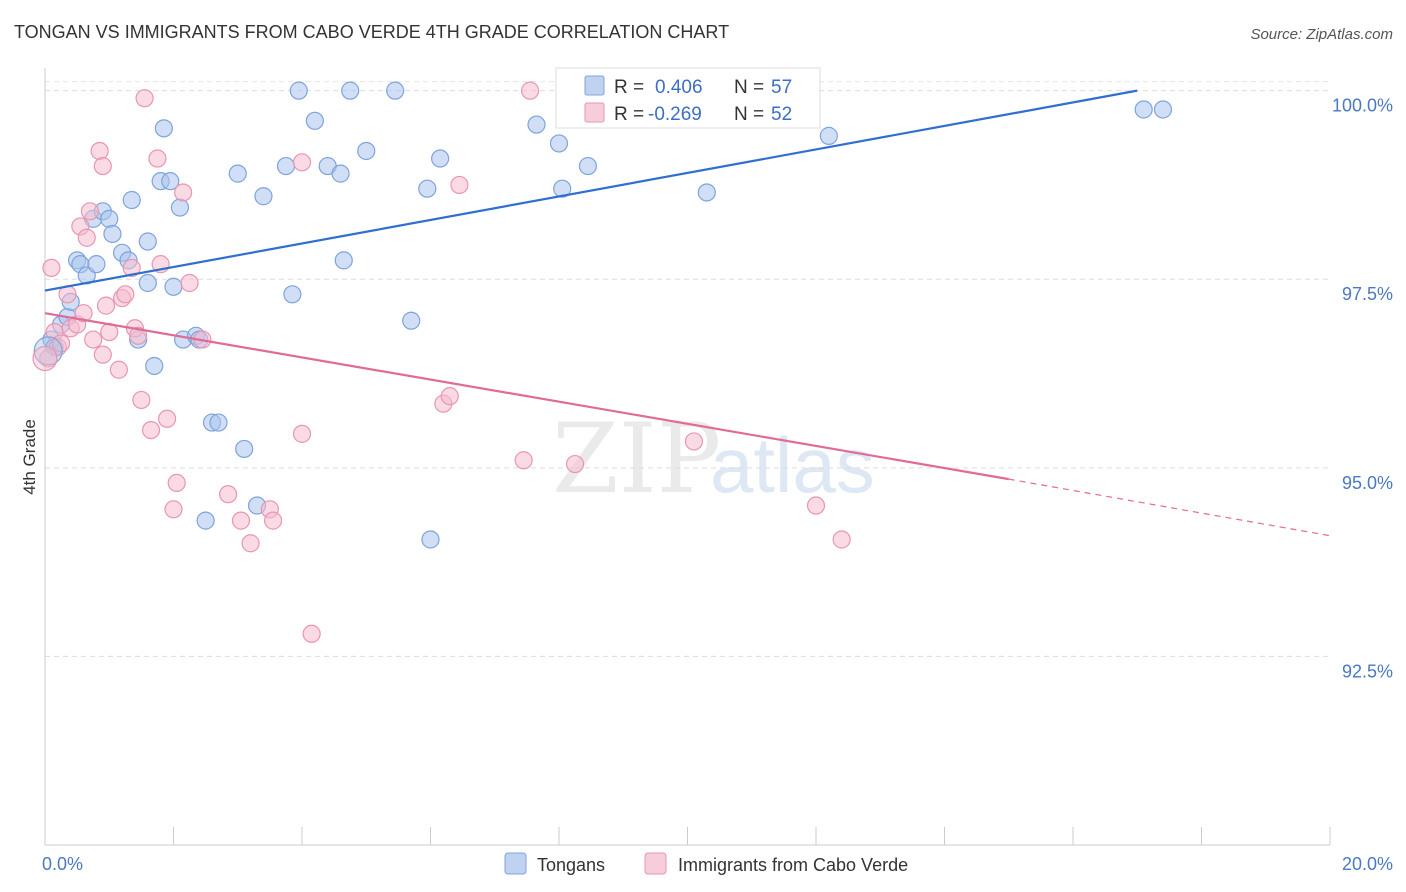 Image resolution: width=1406 pixels, height=892 pixels. What do you see at coordinates (594, 85) in the screenshot?
I see `legend-swatch-tongans` at bounding box center [594, 85].